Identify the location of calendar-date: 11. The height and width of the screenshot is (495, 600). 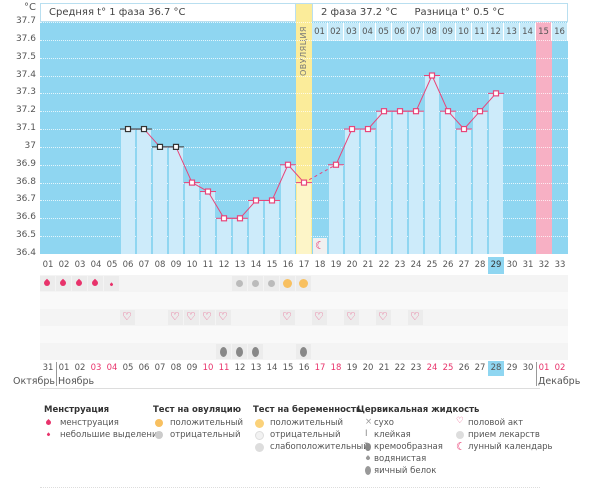
(224, 368).